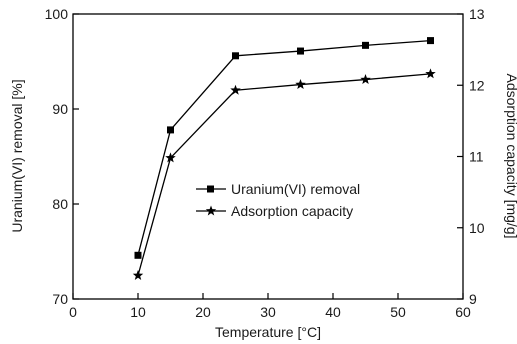 Image resolution: width=517 pixels, height=344 pixels. What do you see at coordinates (477, 228) in the screenshot?
I see `y2-tick-label: 10` at bounding box center [477, 228].